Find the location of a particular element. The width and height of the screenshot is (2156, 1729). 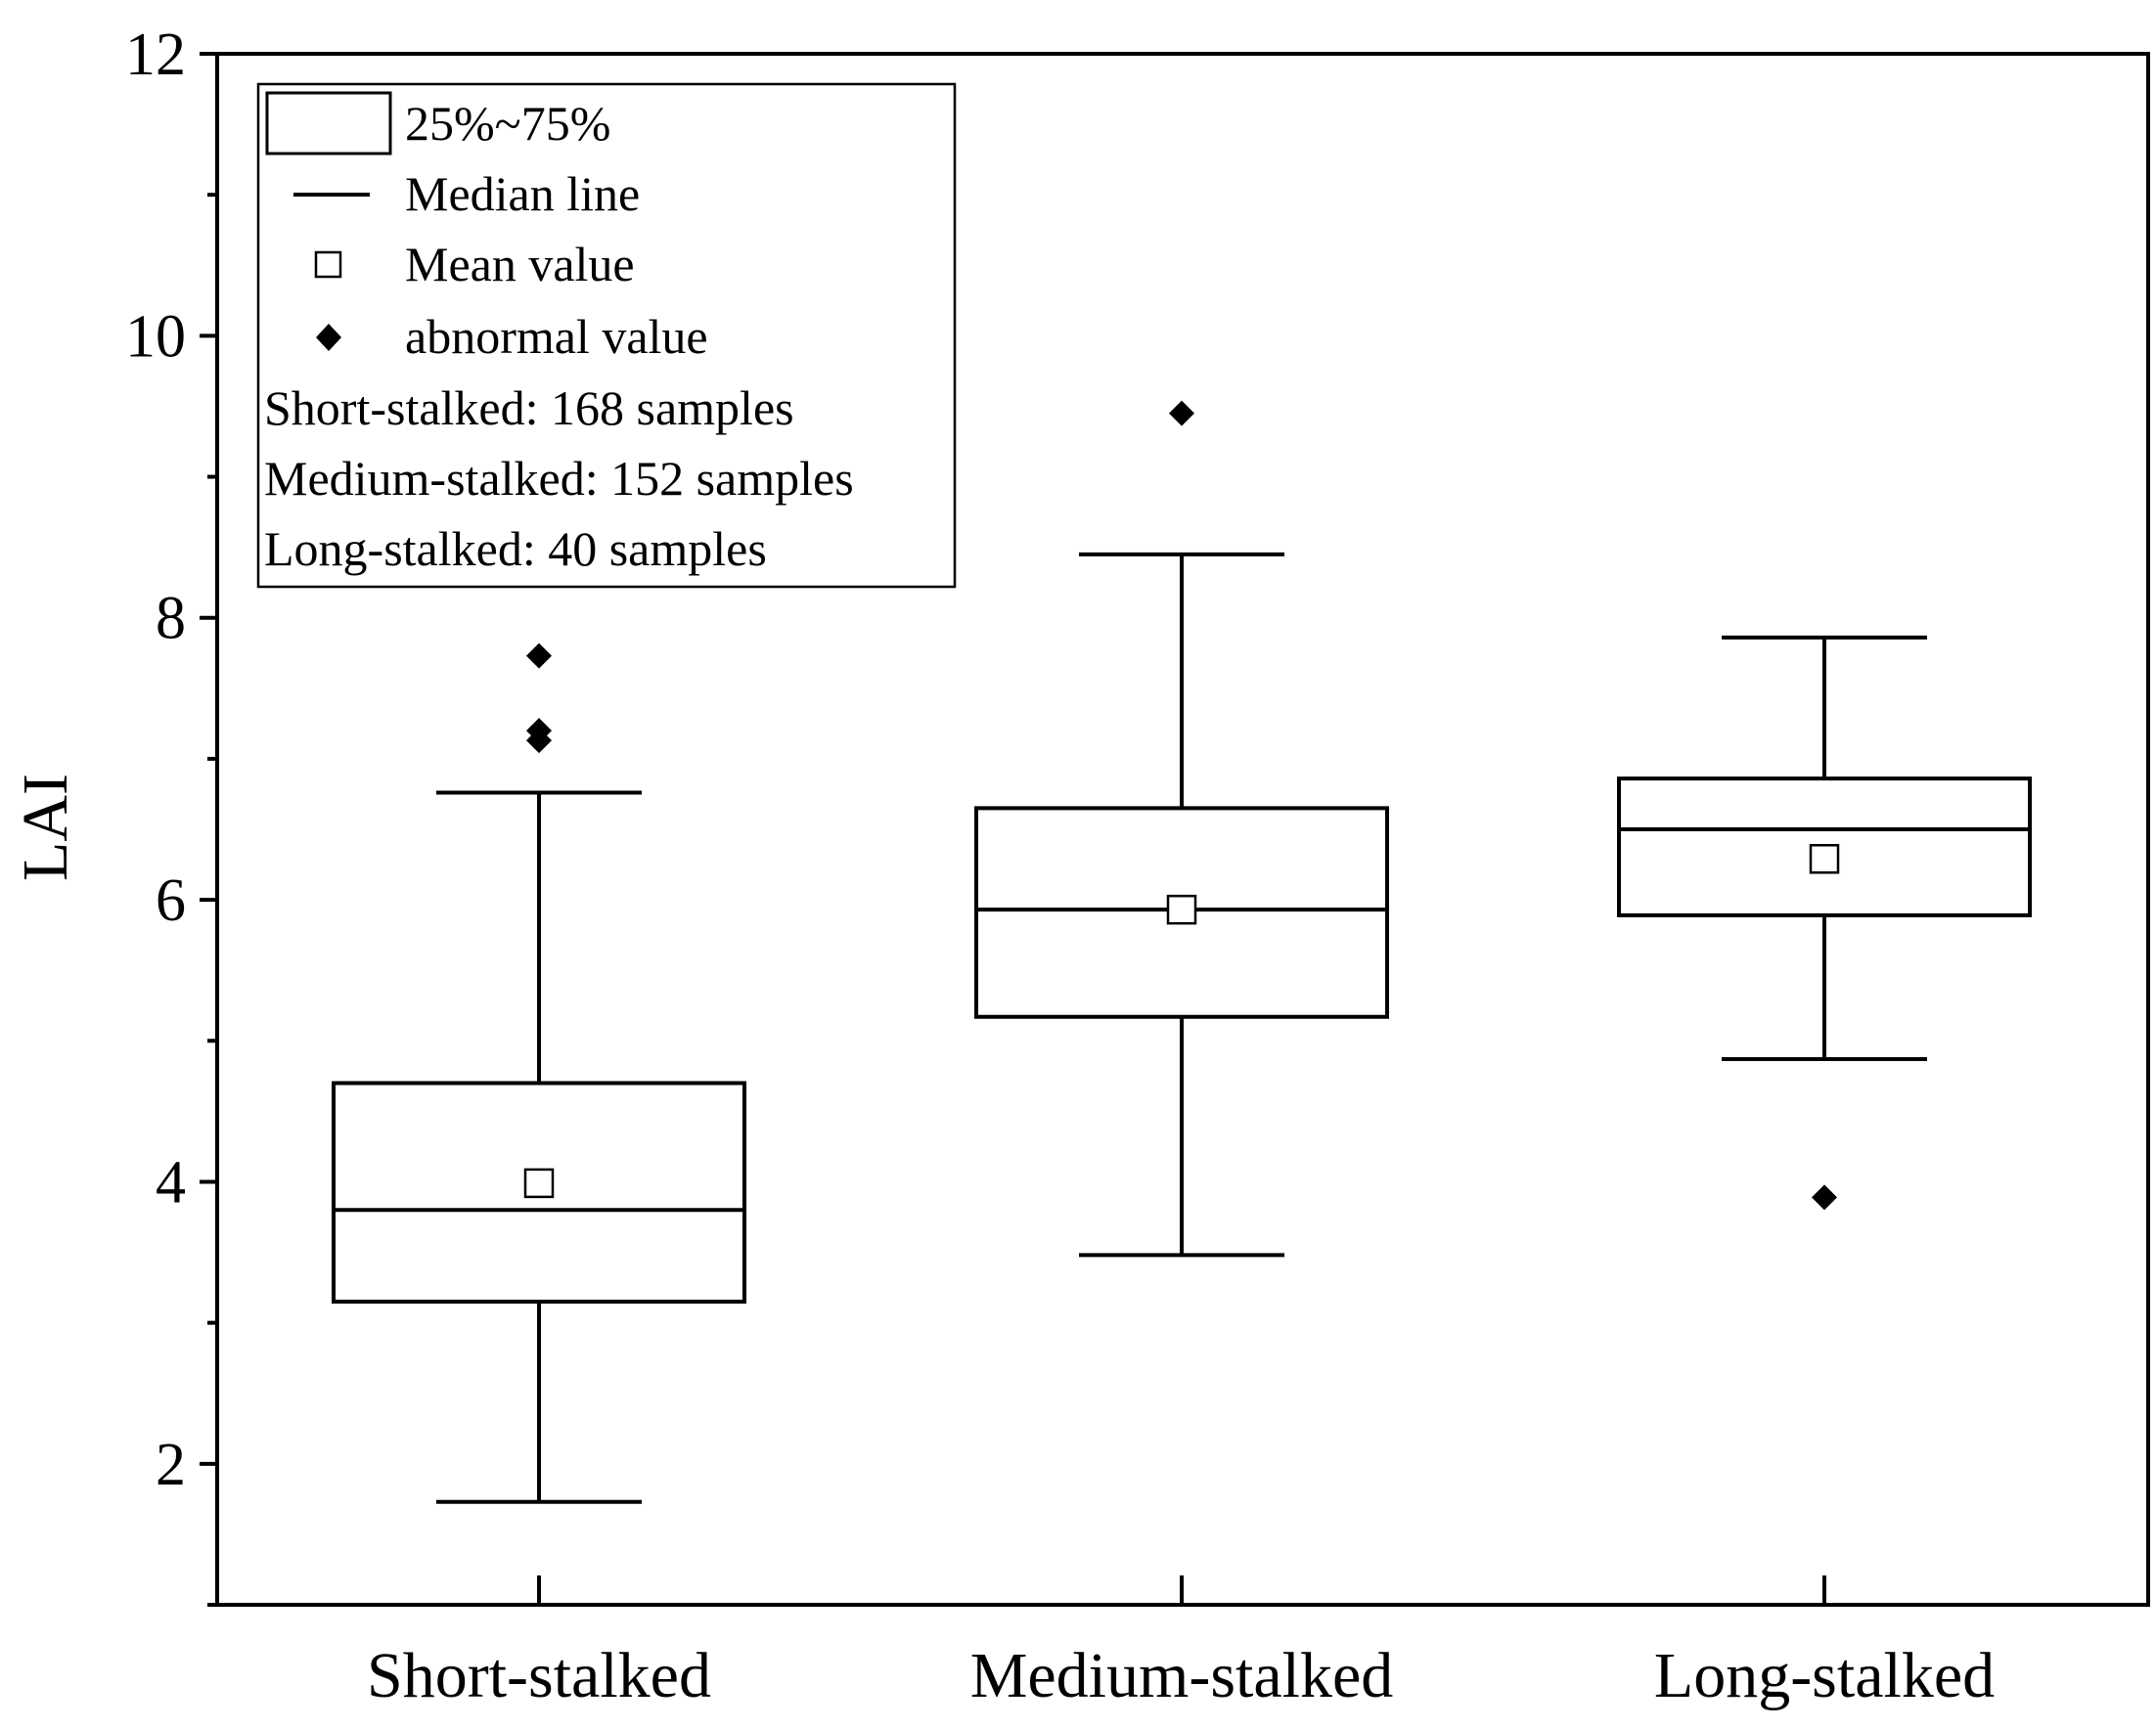

y-tick-label: 10 is located at coordinates (155, 336).